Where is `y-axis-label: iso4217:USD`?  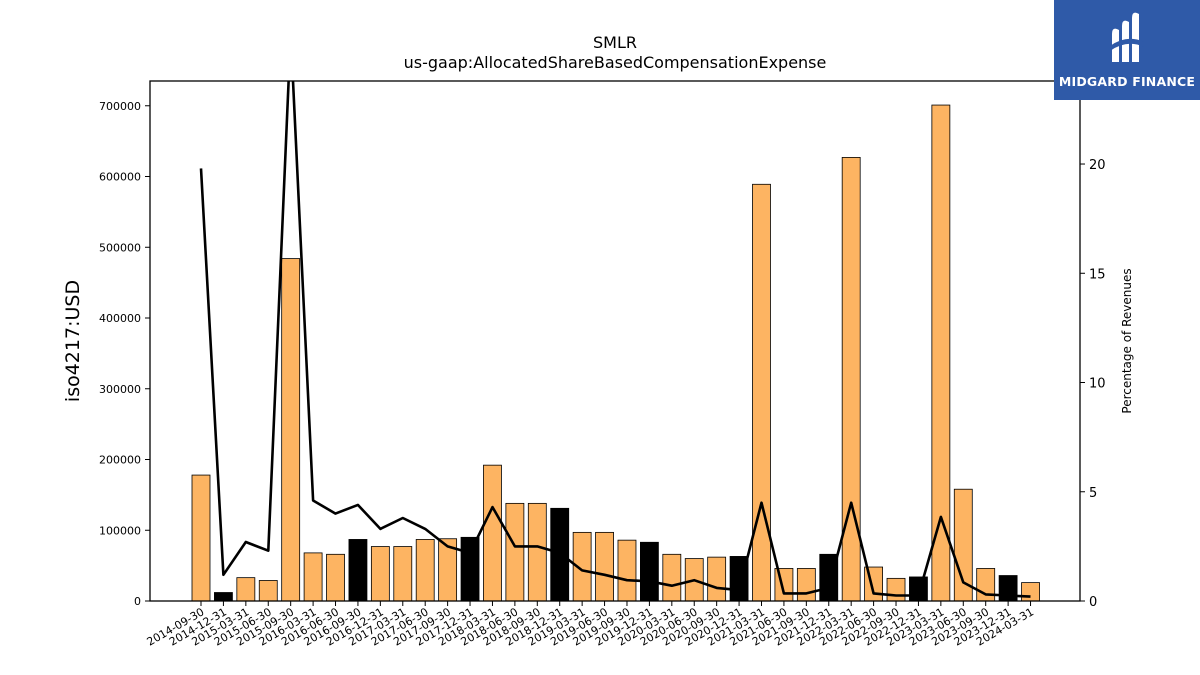
y-axis-label: iso4217:USD is located at coordinates (73, 341).